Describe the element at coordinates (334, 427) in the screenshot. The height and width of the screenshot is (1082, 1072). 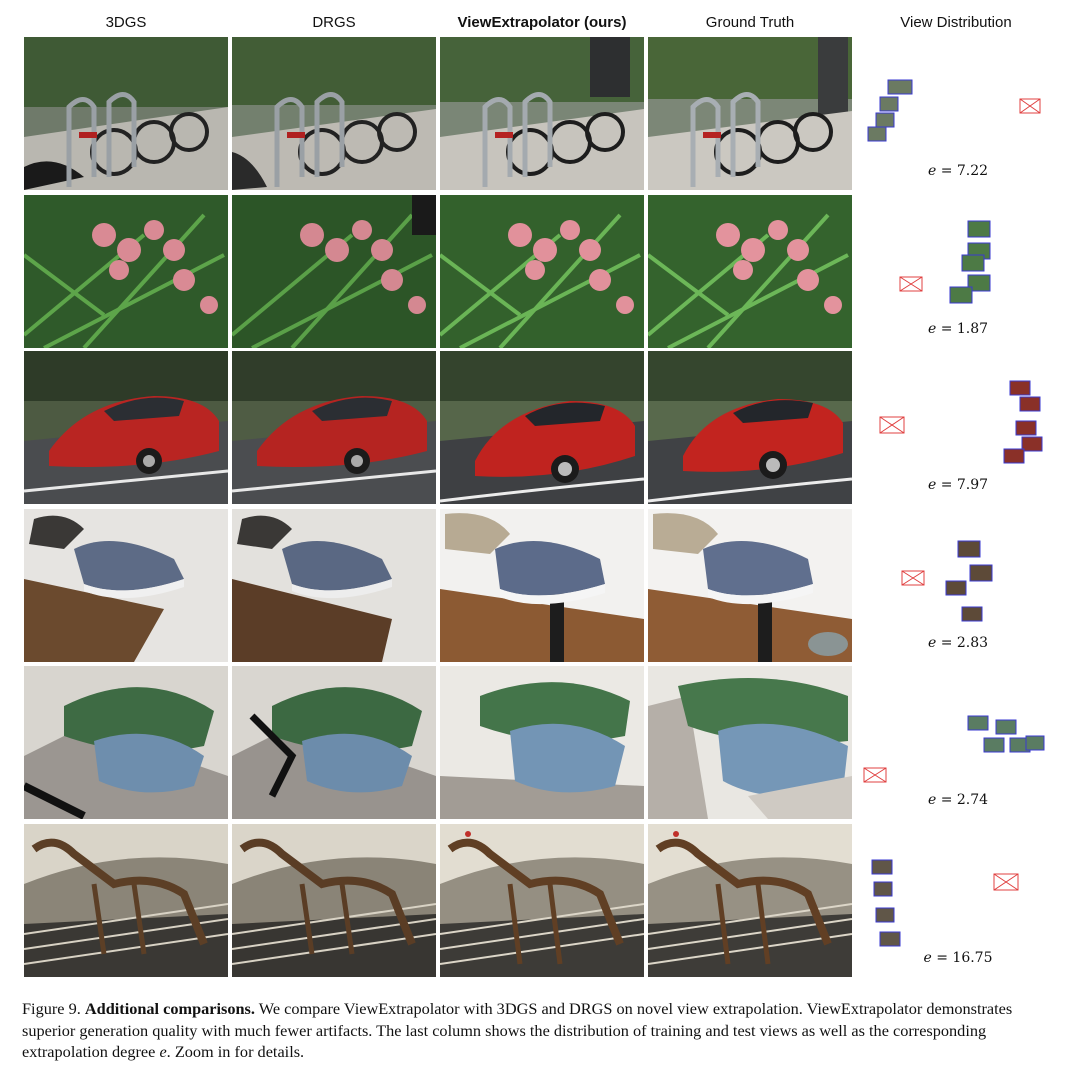
I see `image-drgs-car` at that location.